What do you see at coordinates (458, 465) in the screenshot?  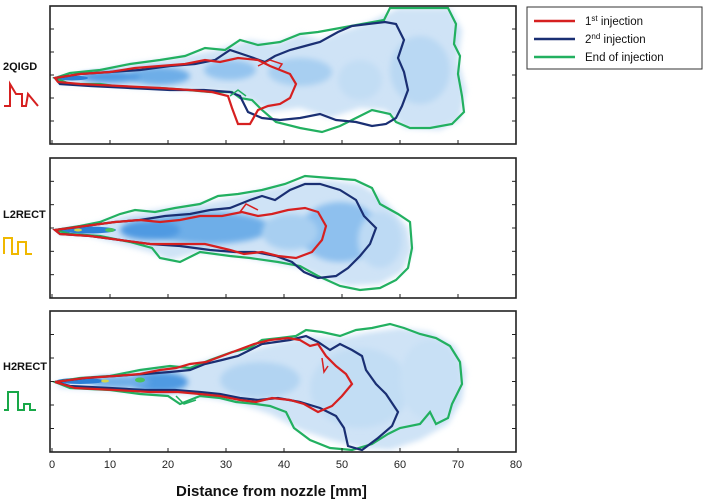 I see `x-tick-label: 70` at bounding box center [458, 465].